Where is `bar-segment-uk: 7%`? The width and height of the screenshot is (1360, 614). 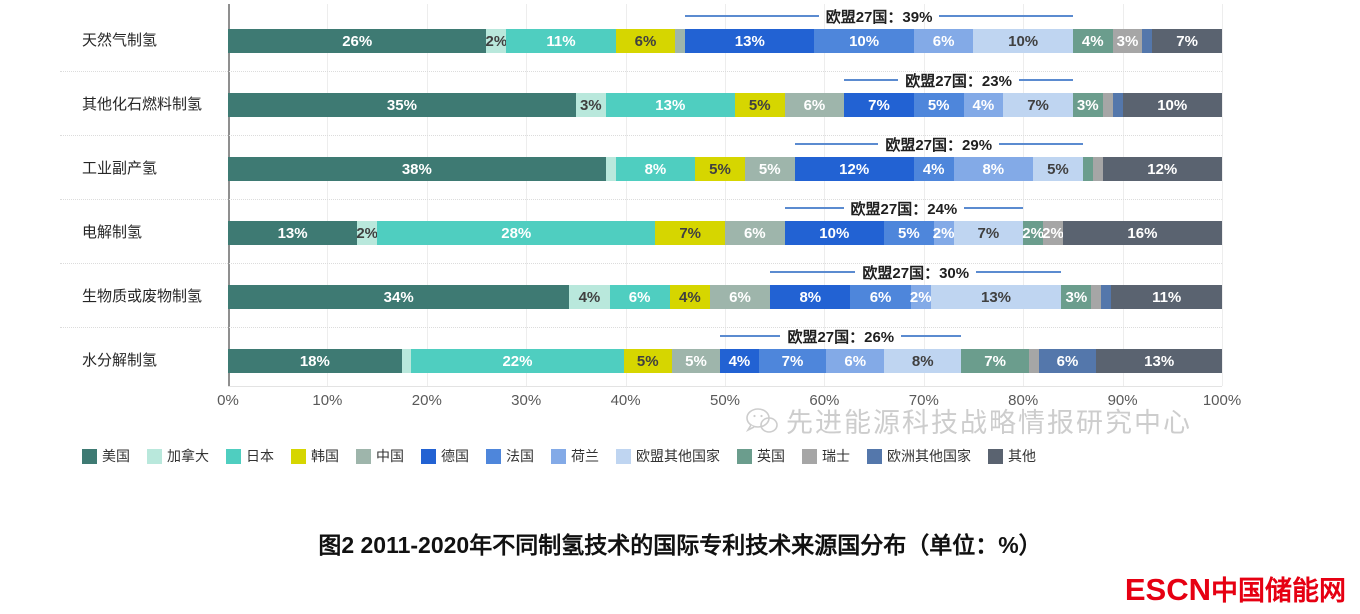
bar-segment-uk: 7% is located at coordinates (995, 361).